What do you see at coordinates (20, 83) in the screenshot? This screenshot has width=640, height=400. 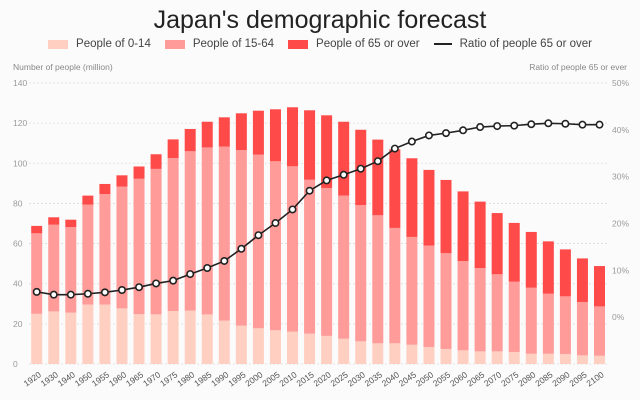 I see `y-tick-label-left: 140` at bounding box center [20, 83].